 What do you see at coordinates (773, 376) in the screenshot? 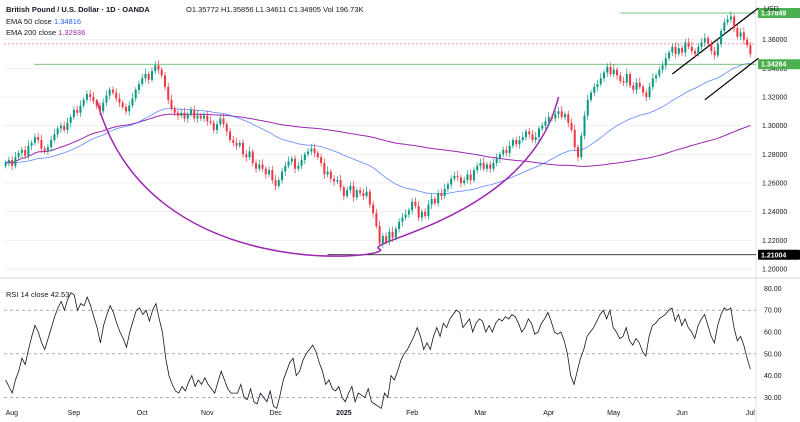
I see `rsi-tick-label: 40.00` at bounding box center [773, 376].